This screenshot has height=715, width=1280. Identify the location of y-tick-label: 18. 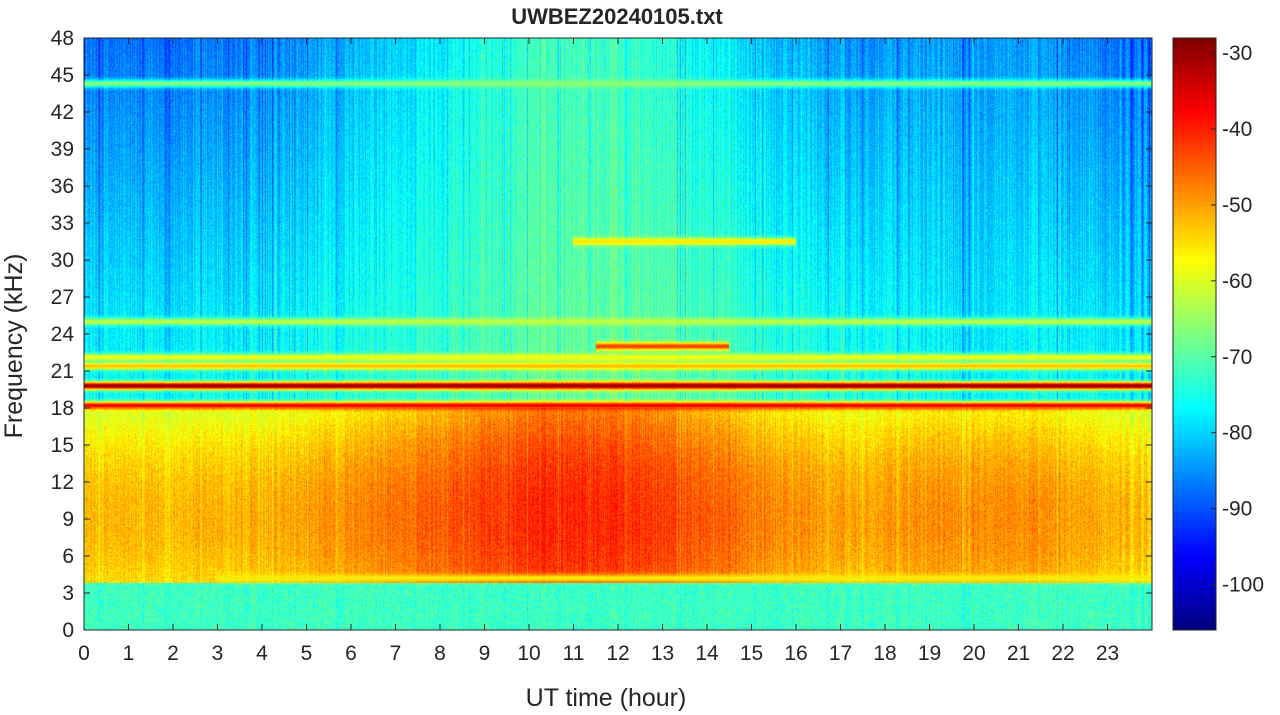
(62, 408).